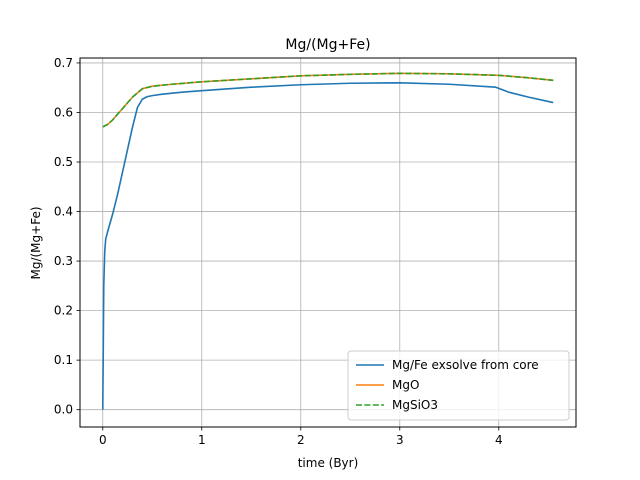 The height and width of the screenshot is (480, 640). What do you see at coordinates (103, 440) in the screenshot?
I see `x-tick-label: 0` at bounding box center [103, 440].